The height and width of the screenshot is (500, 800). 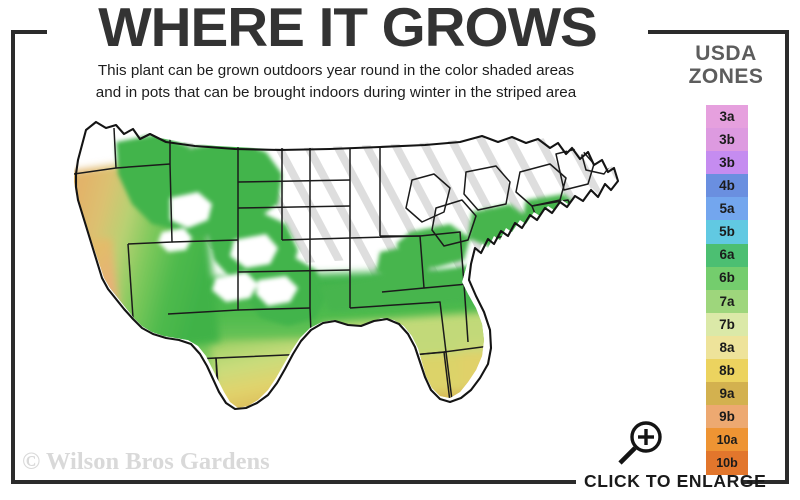 What do you see at coordinates (718, 32) in the screenshot?
I see `frame-border-top-right` at bounding box center [718, 32].